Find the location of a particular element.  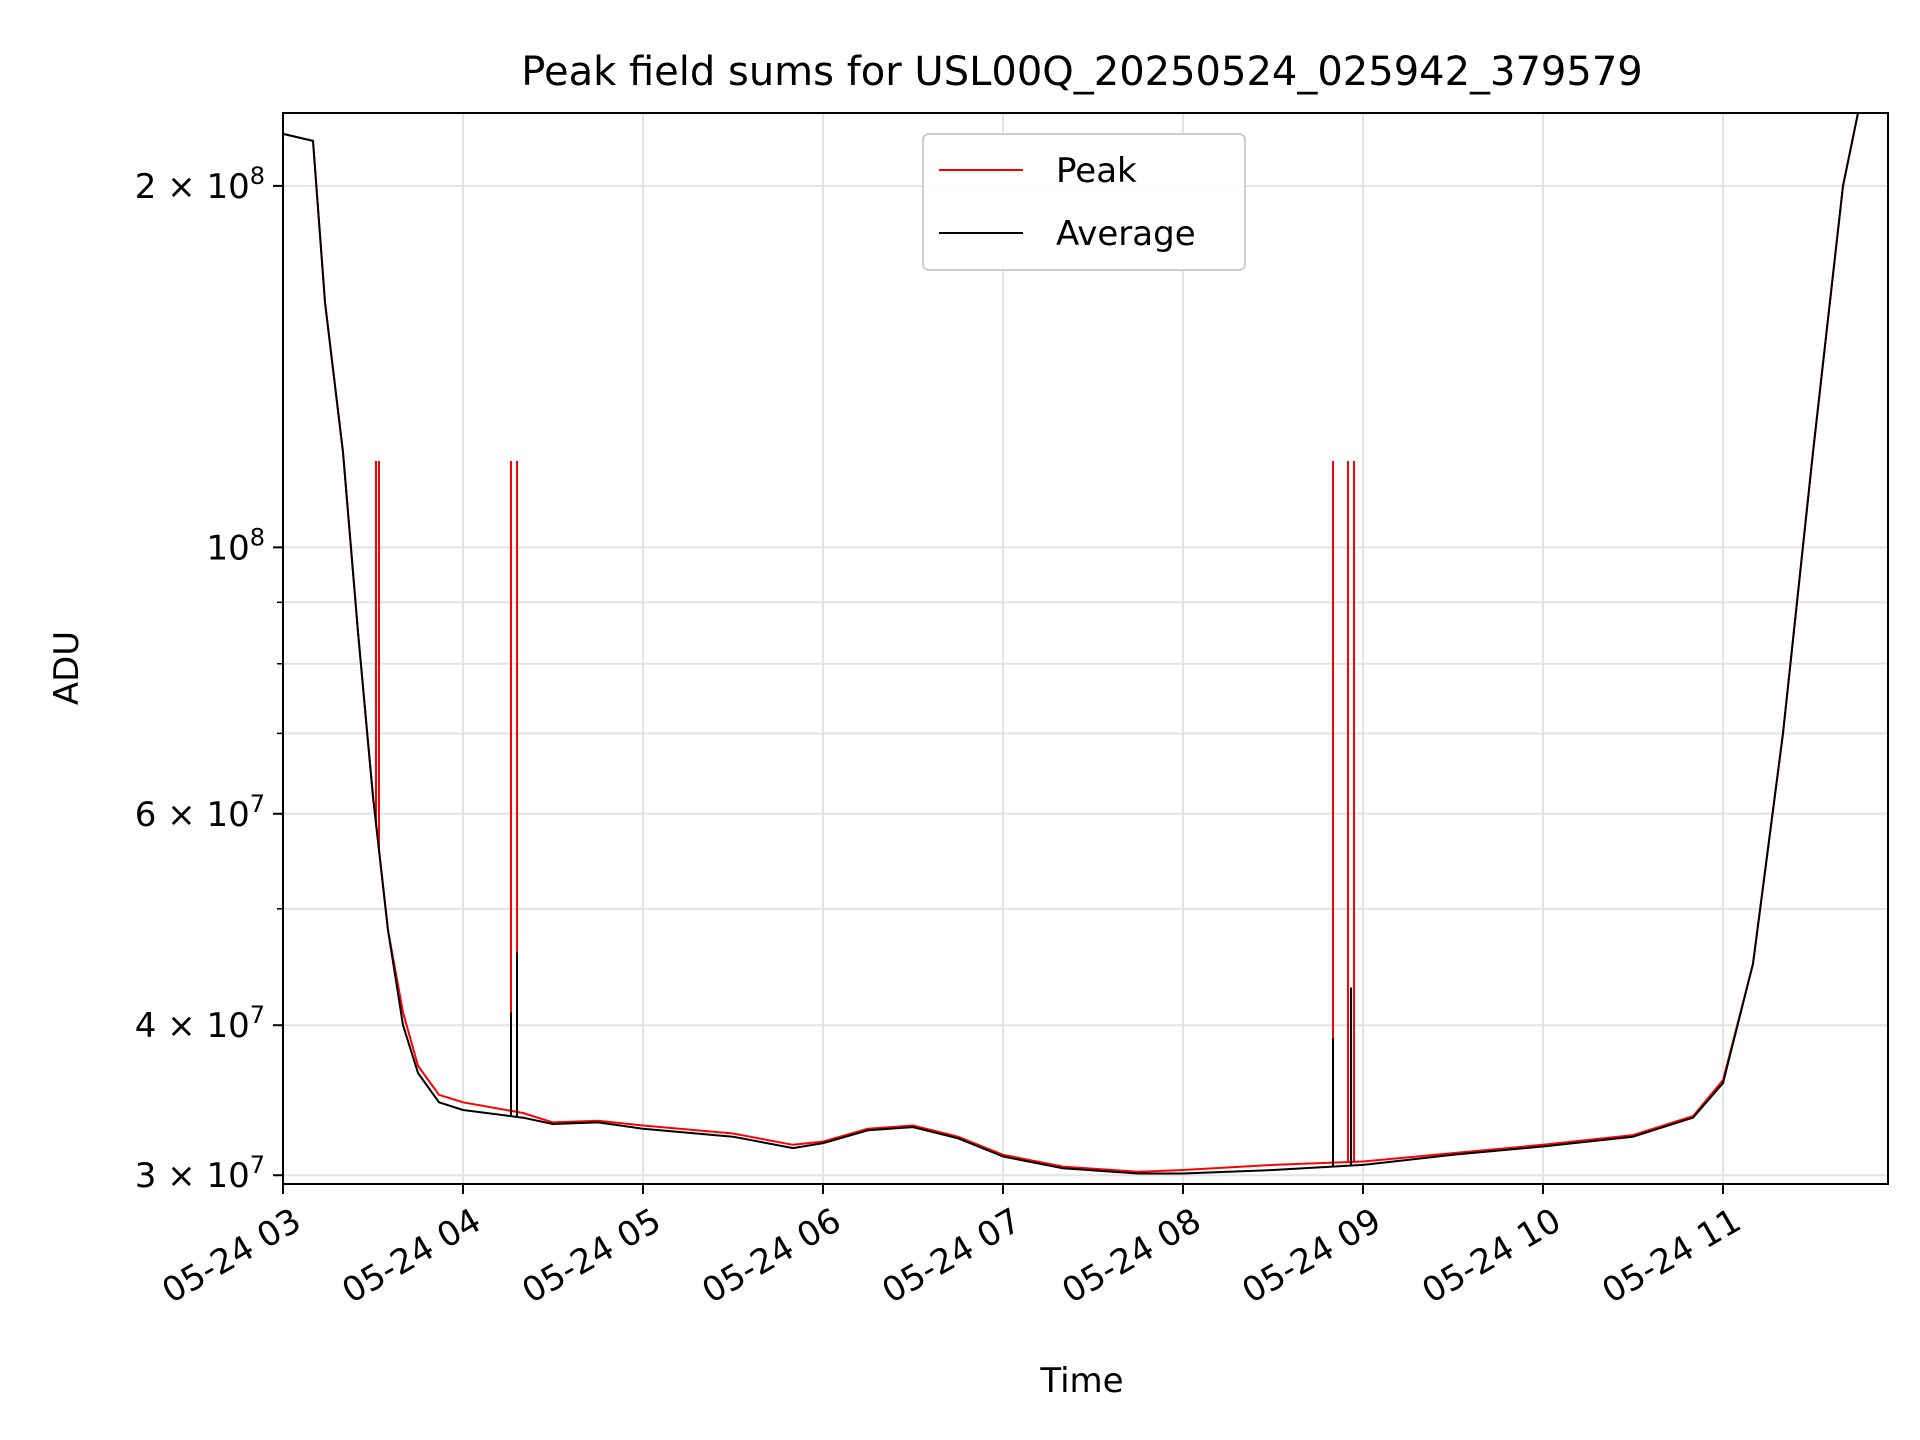

y-tick-label: 4 × 107 is located at coordinates (200, 1023).